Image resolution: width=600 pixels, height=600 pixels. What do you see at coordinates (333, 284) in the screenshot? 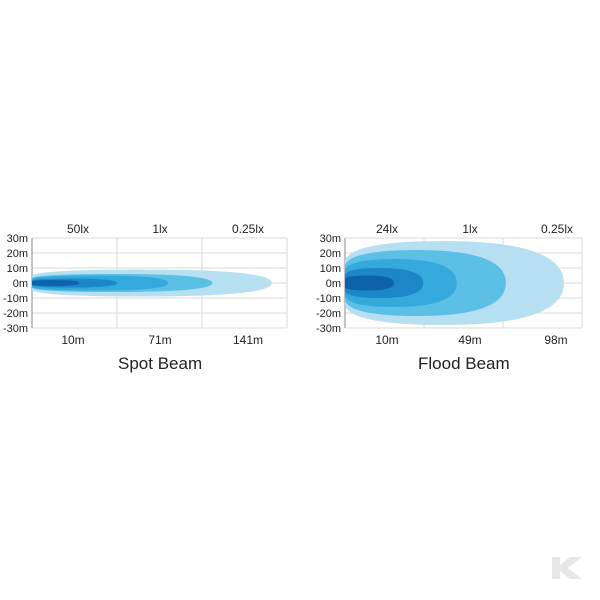
I see `flood-y-tick-label: 0m` at bounding box center [333, 284].